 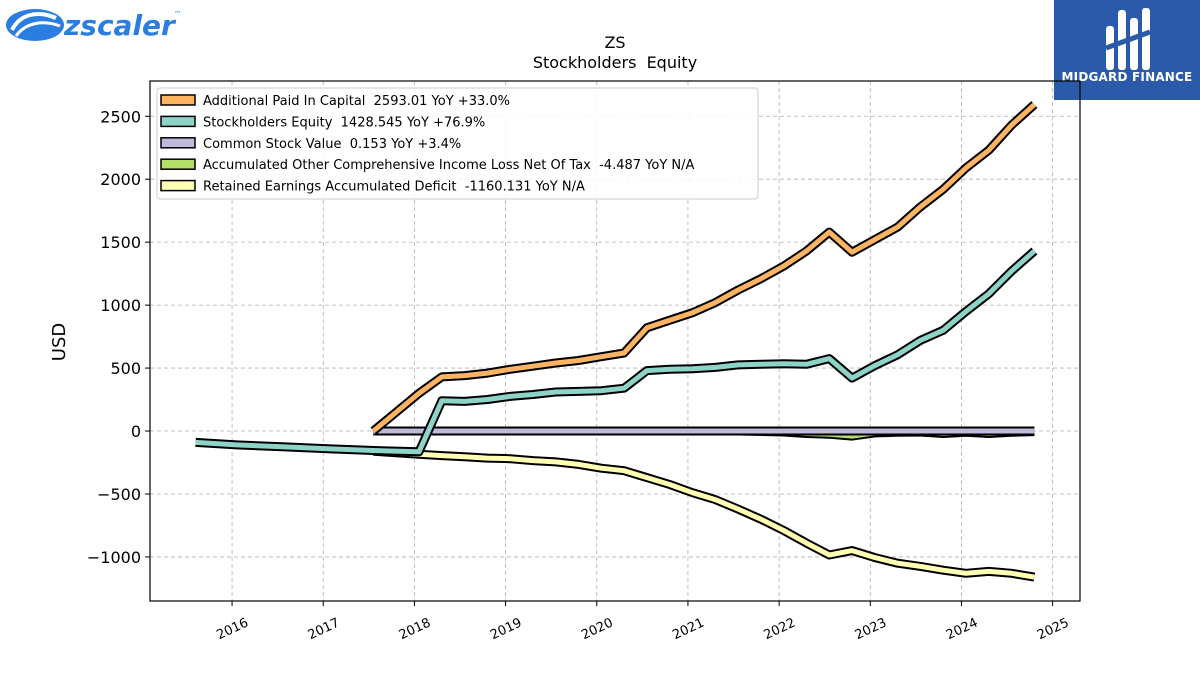 What do you see at coordinates (120, 242) in the screenshot?
I see `y-tick-label: 1500` at bounding box center [120, 242].